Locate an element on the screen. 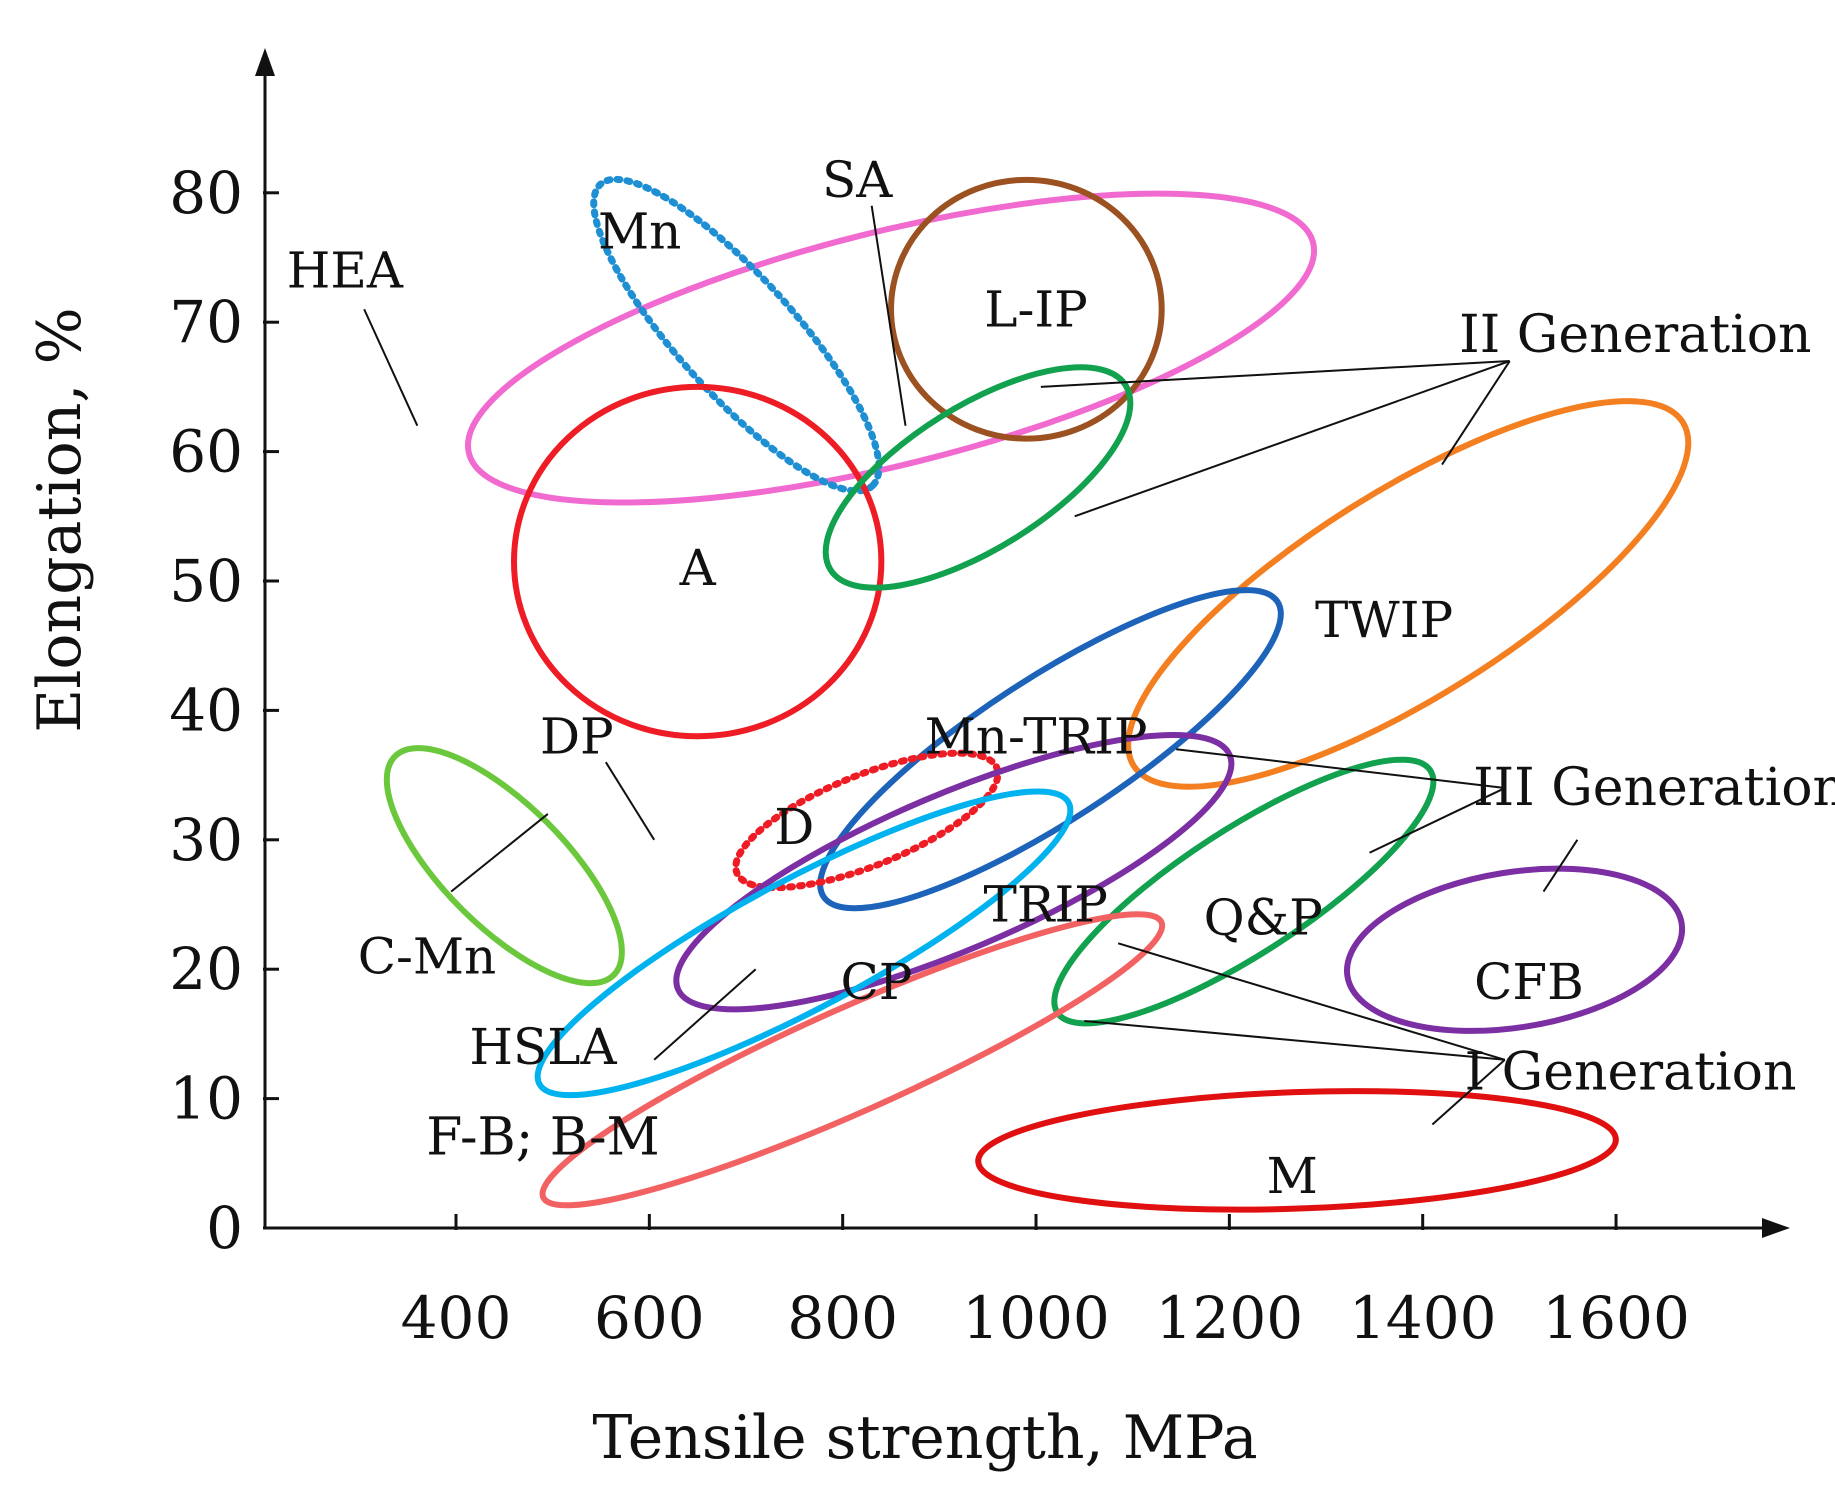  region-sa is located at coordinates (978, 477).